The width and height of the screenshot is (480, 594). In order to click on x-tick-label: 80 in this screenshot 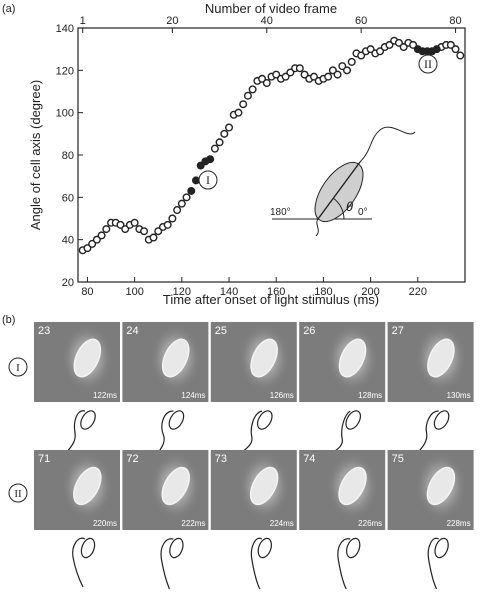, I will do `click(87, 292)`.